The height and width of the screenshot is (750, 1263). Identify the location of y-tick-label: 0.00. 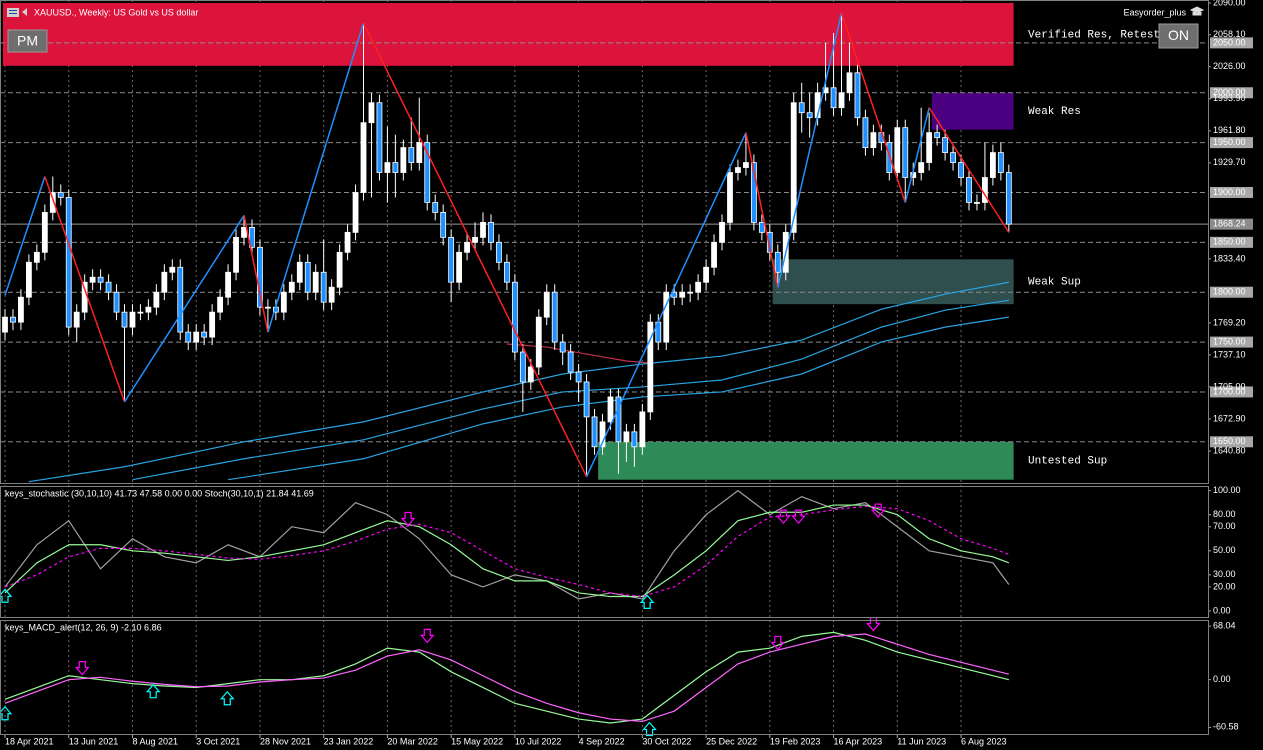
(1222, 679).